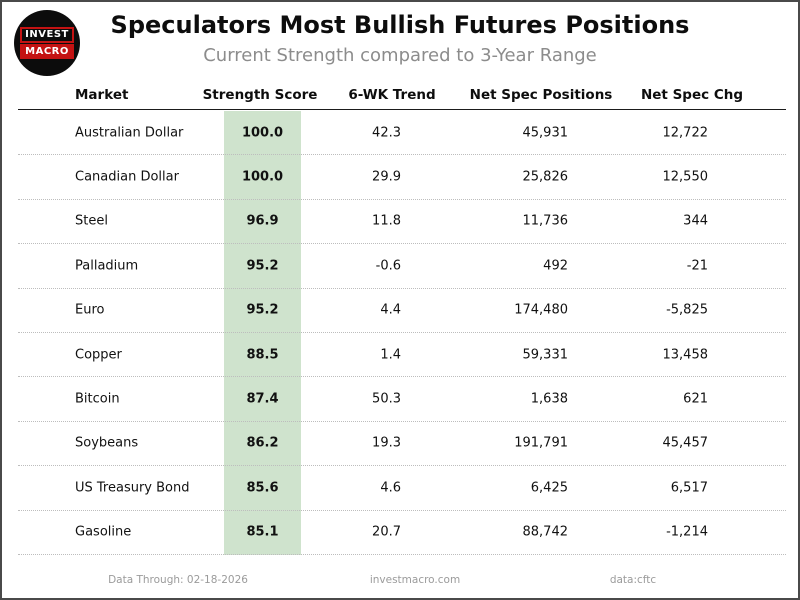 Image resolution: width=800 pixels, height=600 pixels. Describe the element at coordinates (107, 266) in the screenshot. I see `market-cell: Palladium` at that location.